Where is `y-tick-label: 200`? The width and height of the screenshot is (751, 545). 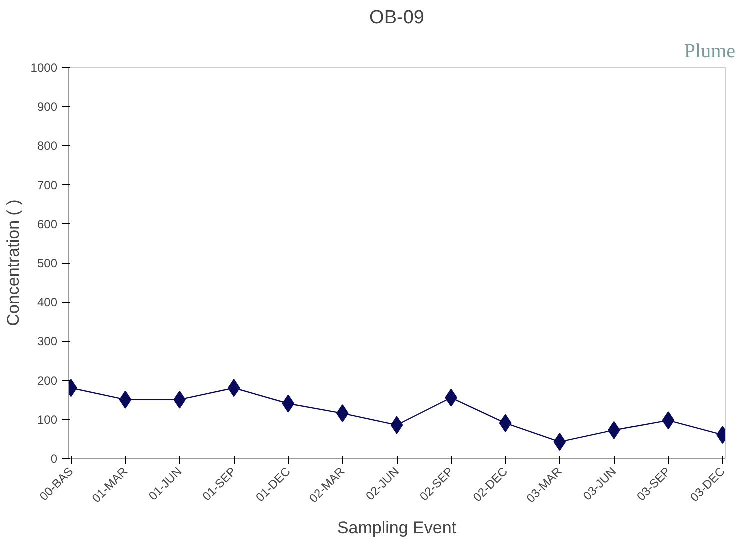
y-tick-label: 200 is located at coordinates (47, 381).